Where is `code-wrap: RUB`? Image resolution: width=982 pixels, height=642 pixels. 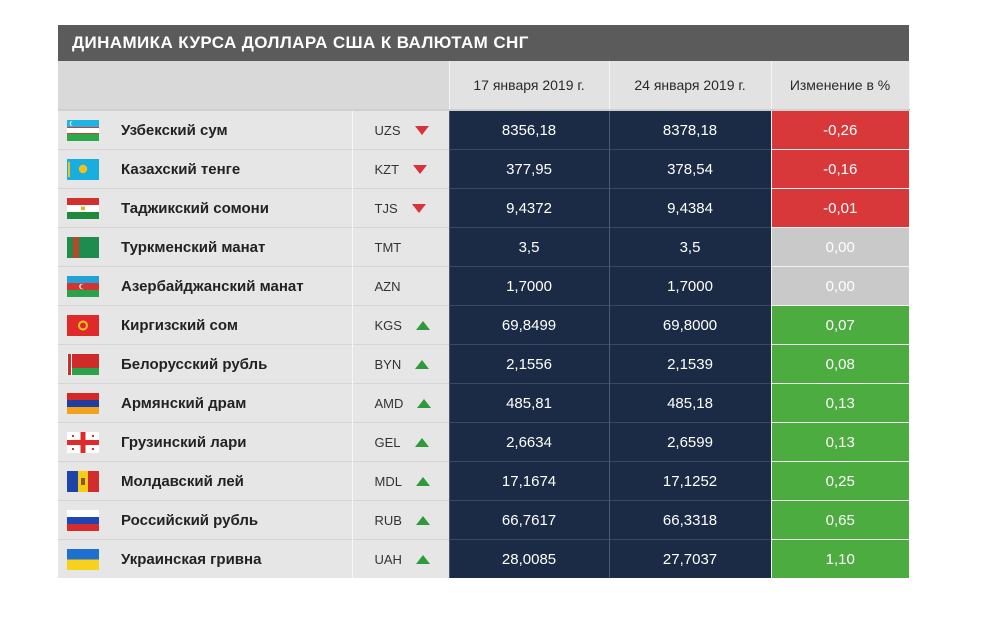
code-wrap: RUB is located at coordinates (401, 520).